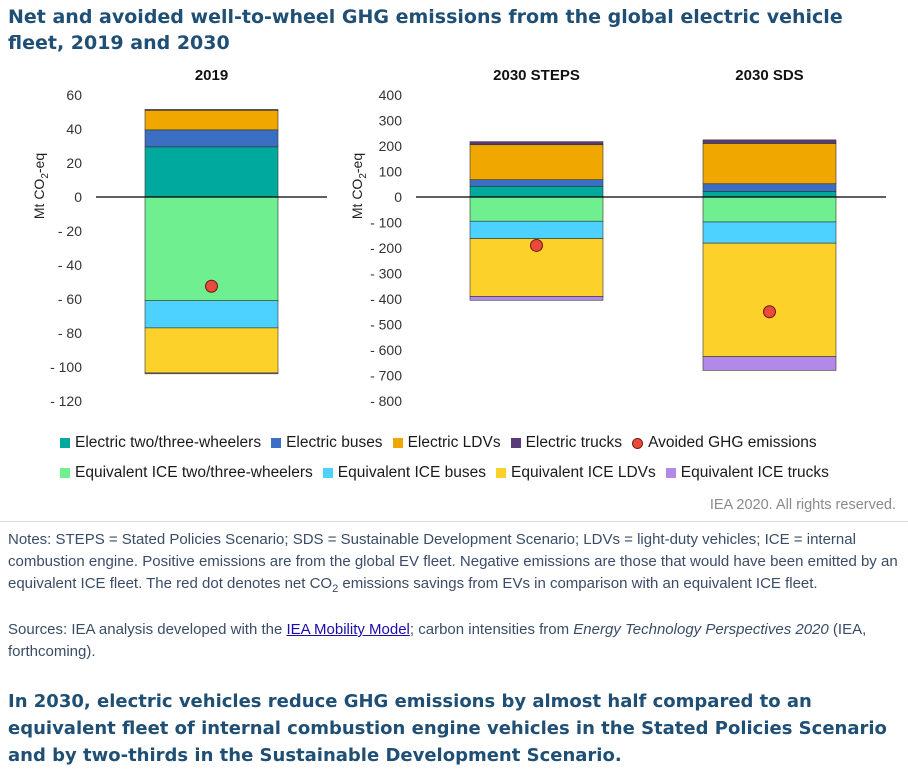 This screenshot has height=774, width=908. What do you see at coordinates (769, 194) in the screenshot?
I see `bar-segment-2030-sds-electric-two-three-wheelers` at bounding box center [769, 194].